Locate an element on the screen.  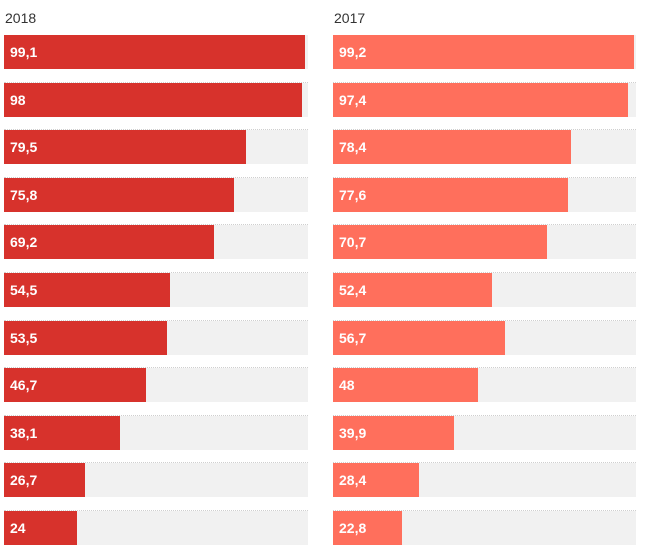
bar-row: 54,5 is located at coordinates (156, 295).